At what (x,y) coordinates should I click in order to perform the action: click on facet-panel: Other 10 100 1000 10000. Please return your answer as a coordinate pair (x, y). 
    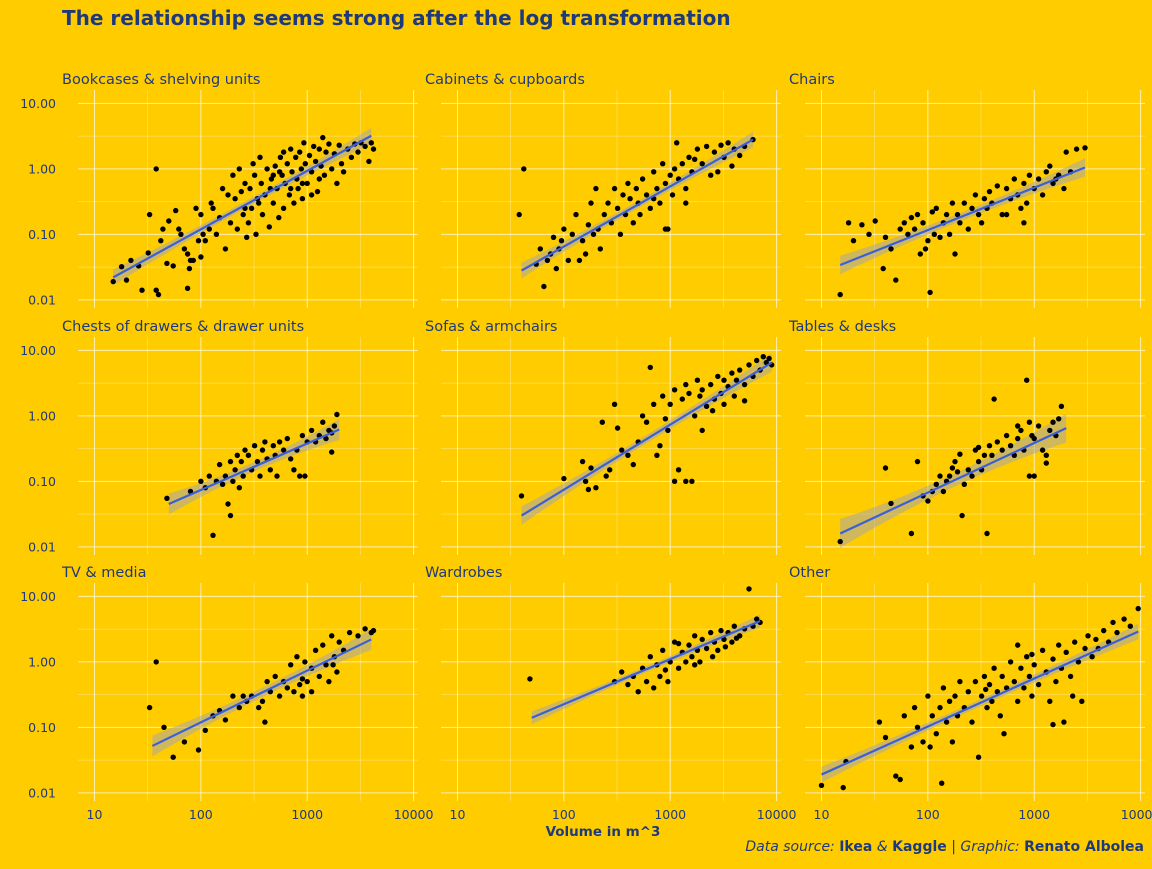
    Looking at the image, I should click on (970, 693).